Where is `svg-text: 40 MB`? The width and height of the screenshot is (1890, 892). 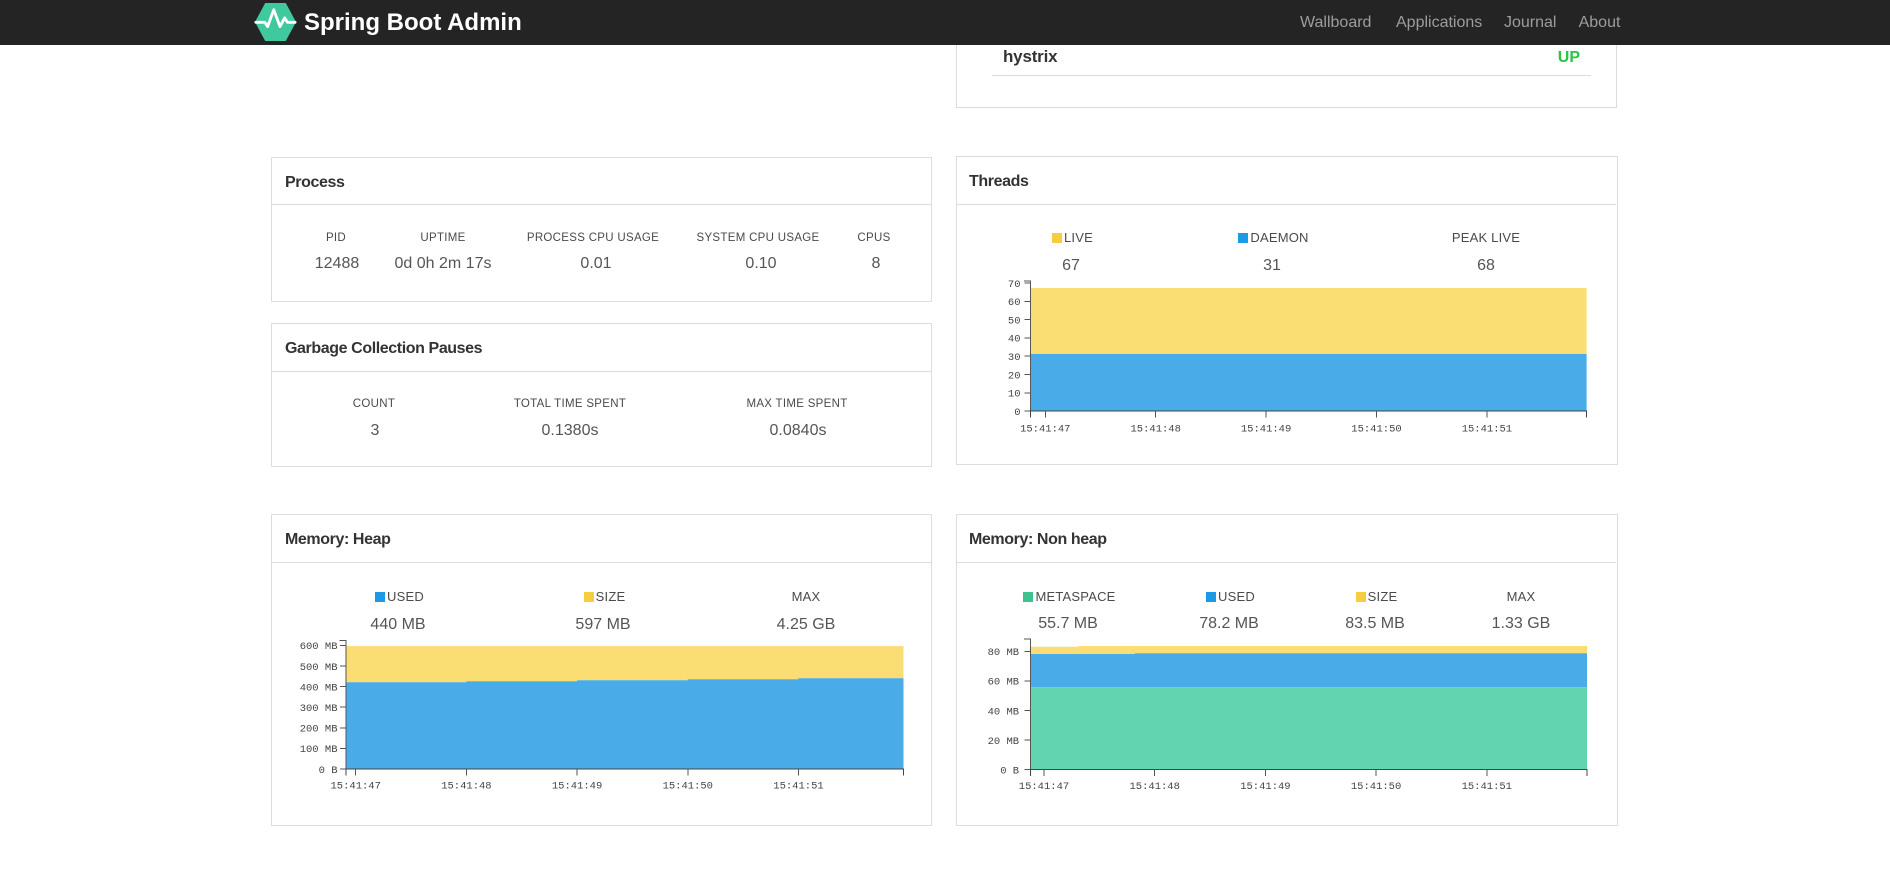
svg-text: 40 MB is located at coordinates (1004, 712).